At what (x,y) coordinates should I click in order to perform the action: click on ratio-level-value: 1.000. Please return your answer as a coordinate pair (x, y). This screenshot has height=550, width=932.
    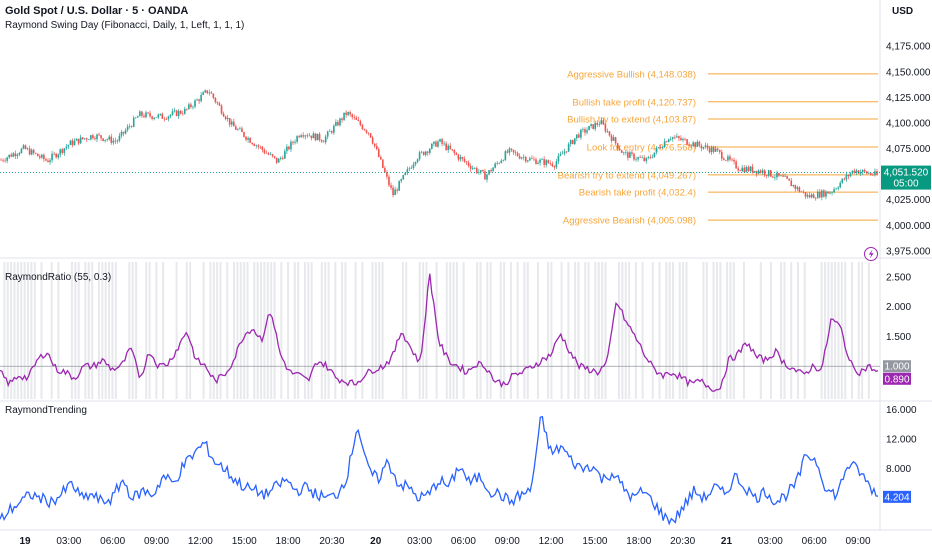
    Looking at the image, I should click on (896, 367).